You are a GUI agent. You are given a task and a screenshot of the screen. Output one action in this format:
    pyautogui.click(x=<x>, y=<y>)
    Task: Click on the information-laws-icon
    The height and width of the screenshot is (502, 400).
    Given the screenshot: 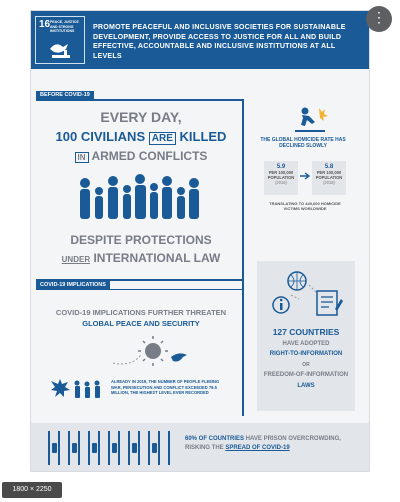 What is the action you would take?
    pyautogui.click(x=307, y=294)
    